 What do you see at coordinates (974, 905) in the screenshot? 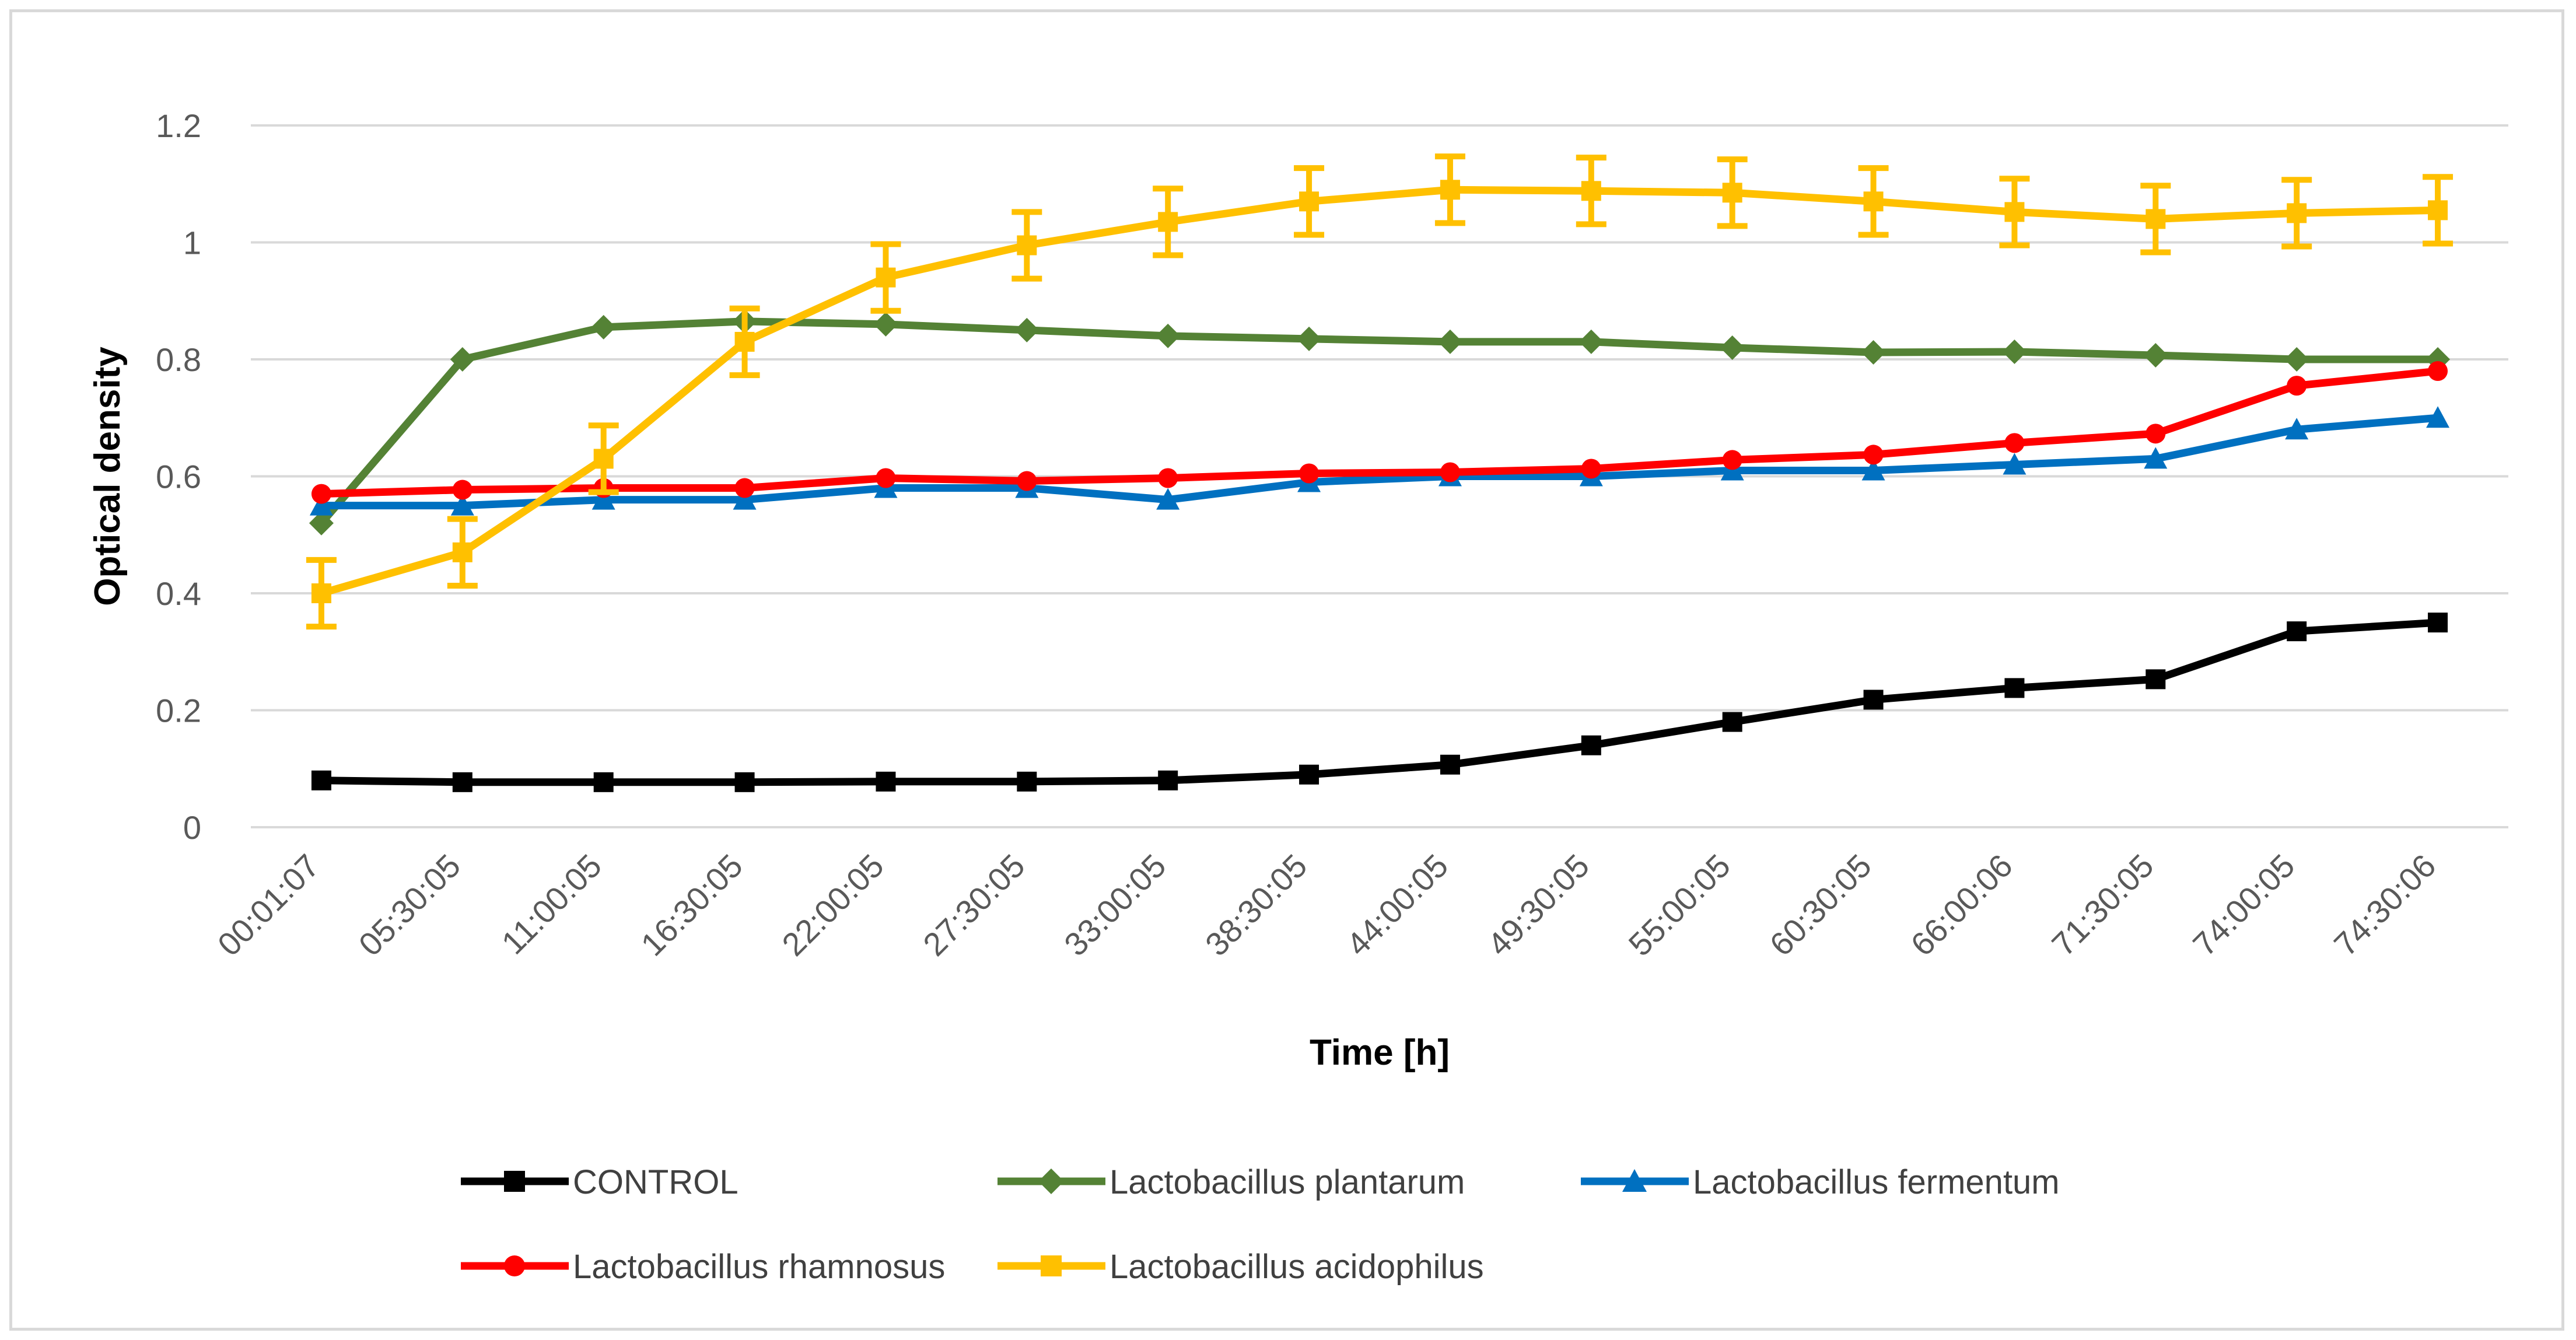
I see `x-tick-label: 27:30:05` at bounding box center [974, 905].